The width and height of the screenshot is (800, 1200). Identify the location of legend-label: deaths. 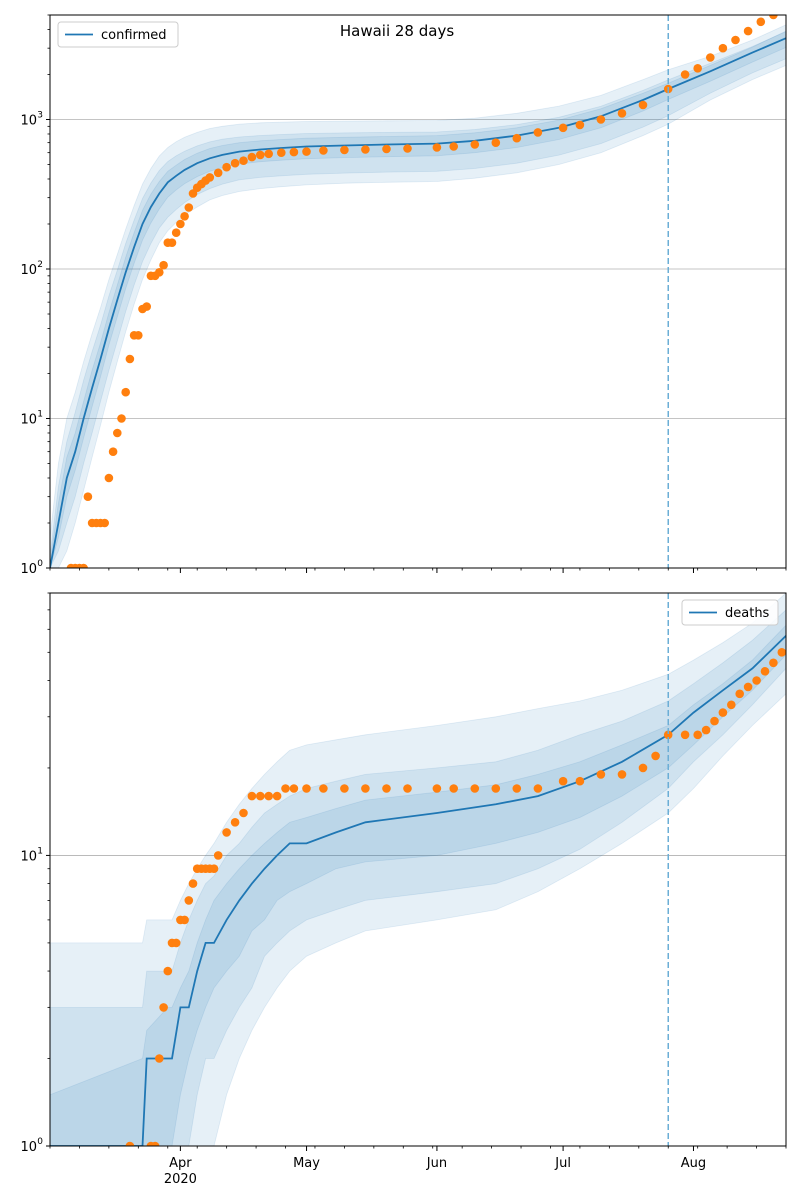
(747, 613).